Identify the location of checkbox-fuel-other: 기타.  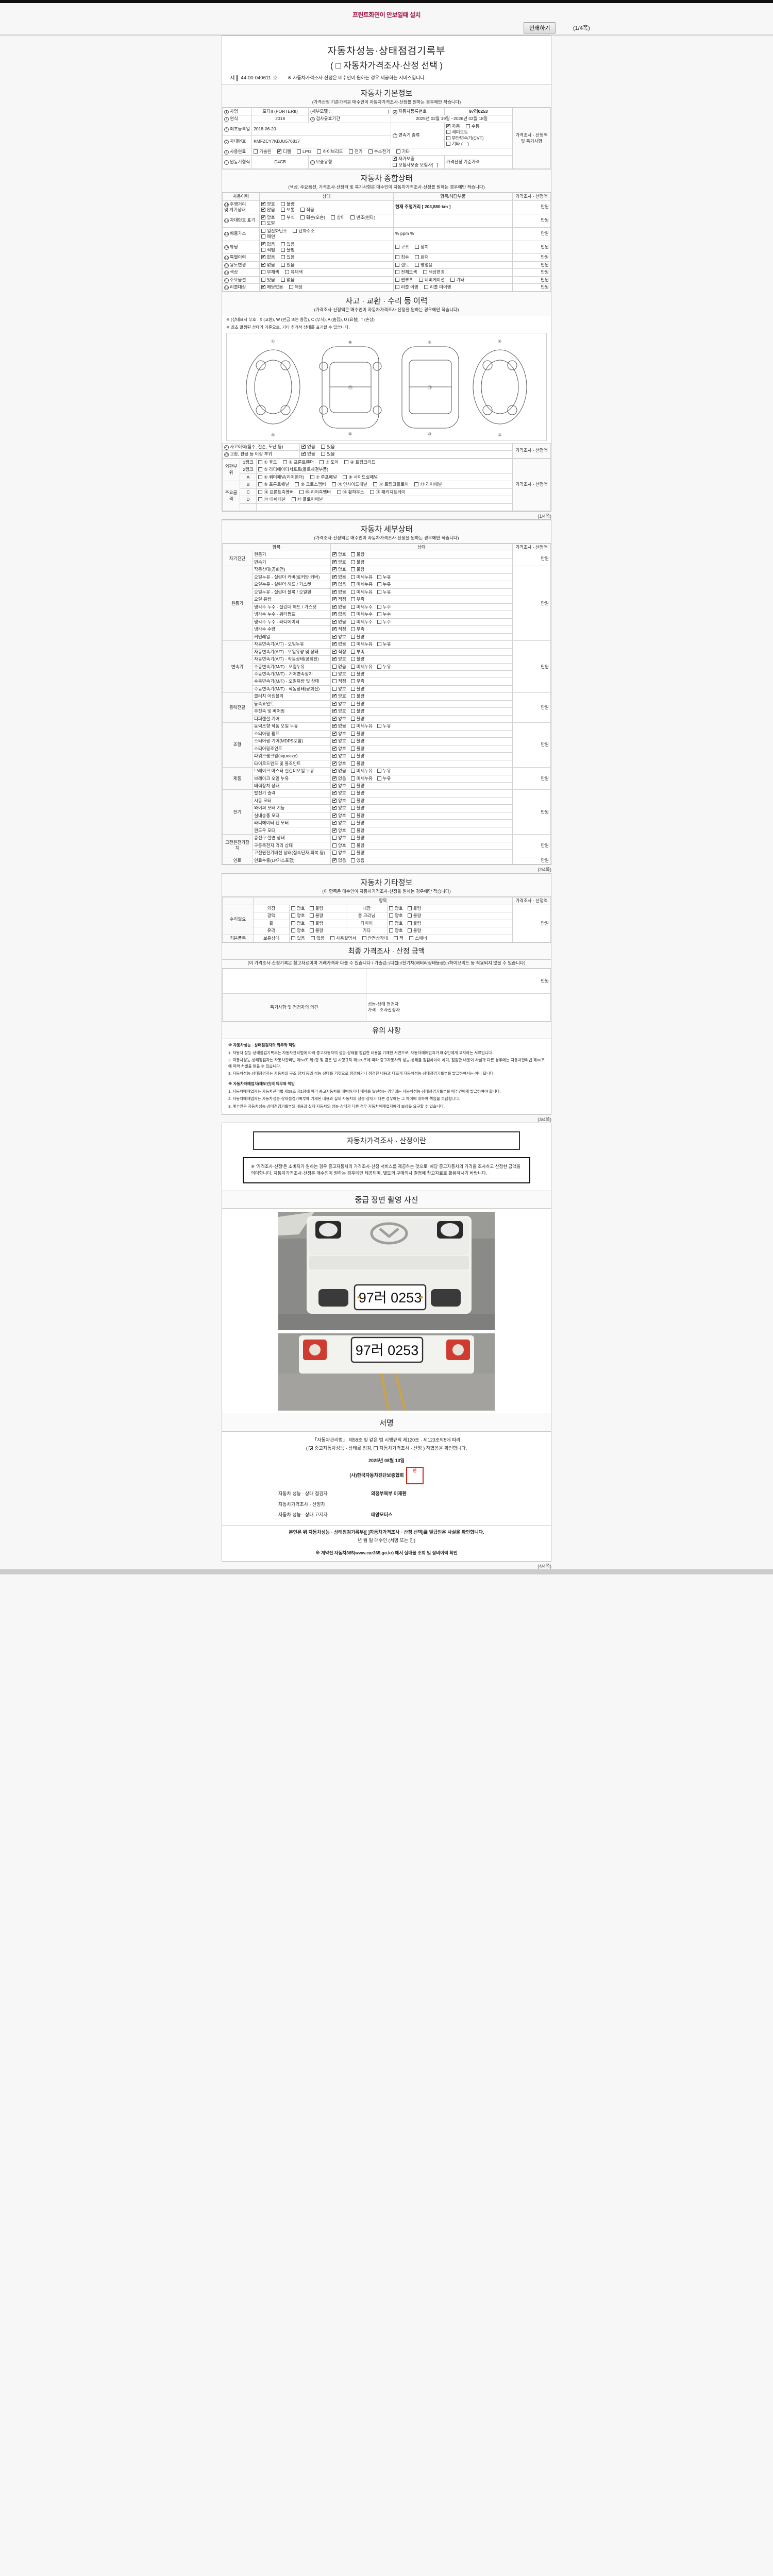
(403, 152).